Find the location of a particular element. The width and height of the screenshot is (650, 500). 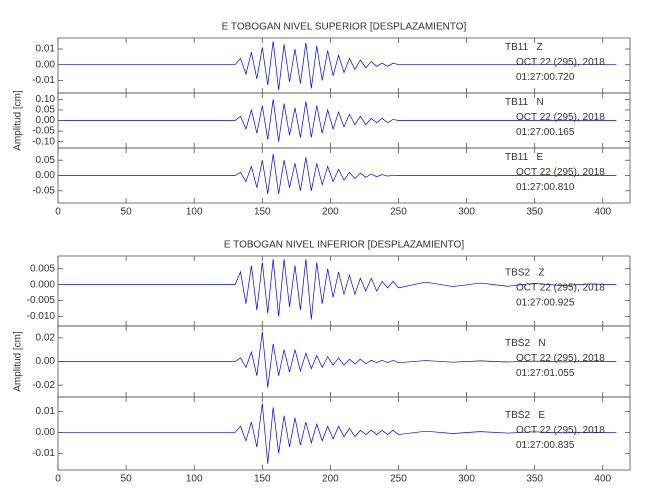

y-tick-label: 0.000 is located at coordinates (42, 284).